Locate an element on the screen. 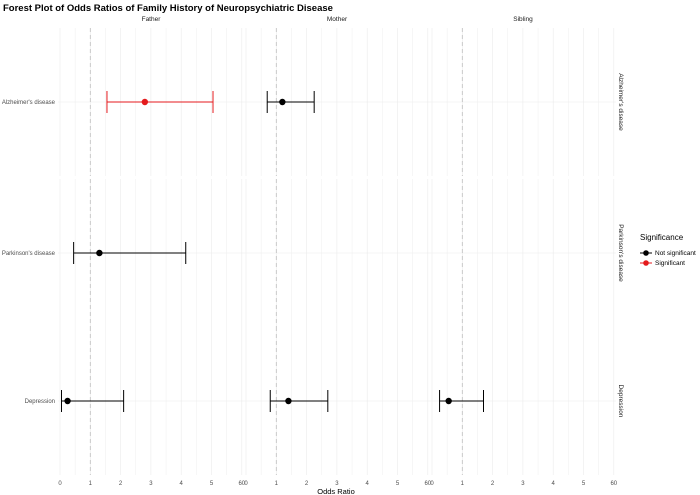 The image size is (700, 495). panel-label-sibling: Sibling is located at coordinates (523, 19).